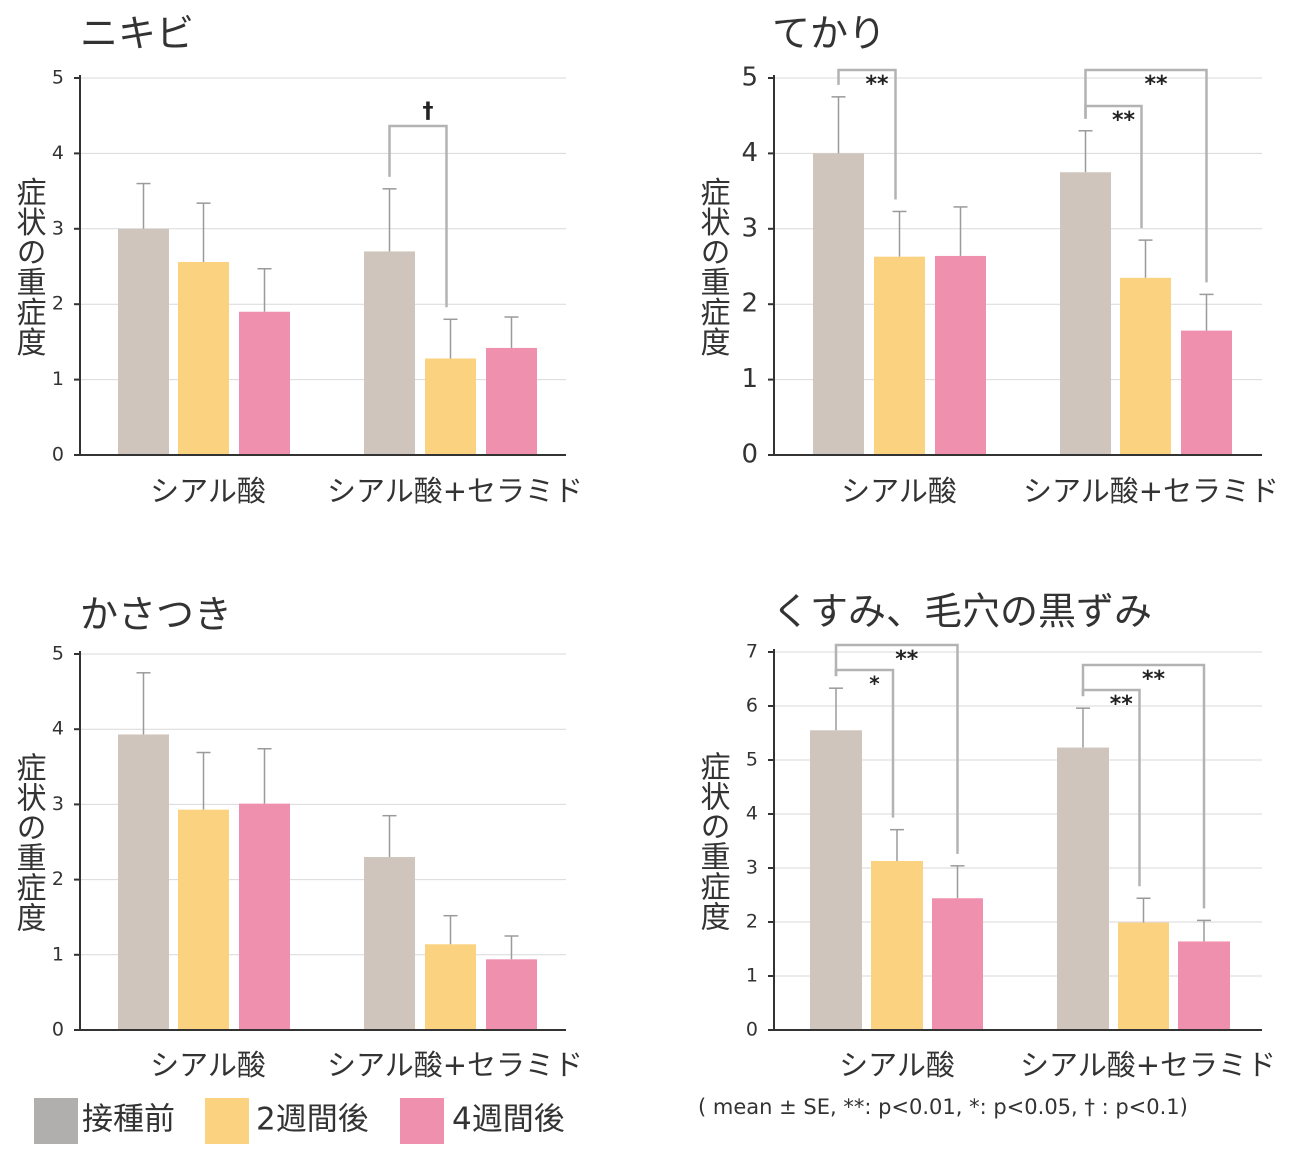 This screenshot has width=1298, height=1154. What do you see at coordinates (508, 1120) in the screenshot?
I see `legend-label: 4週間後` at bounding box center [508, 1120].